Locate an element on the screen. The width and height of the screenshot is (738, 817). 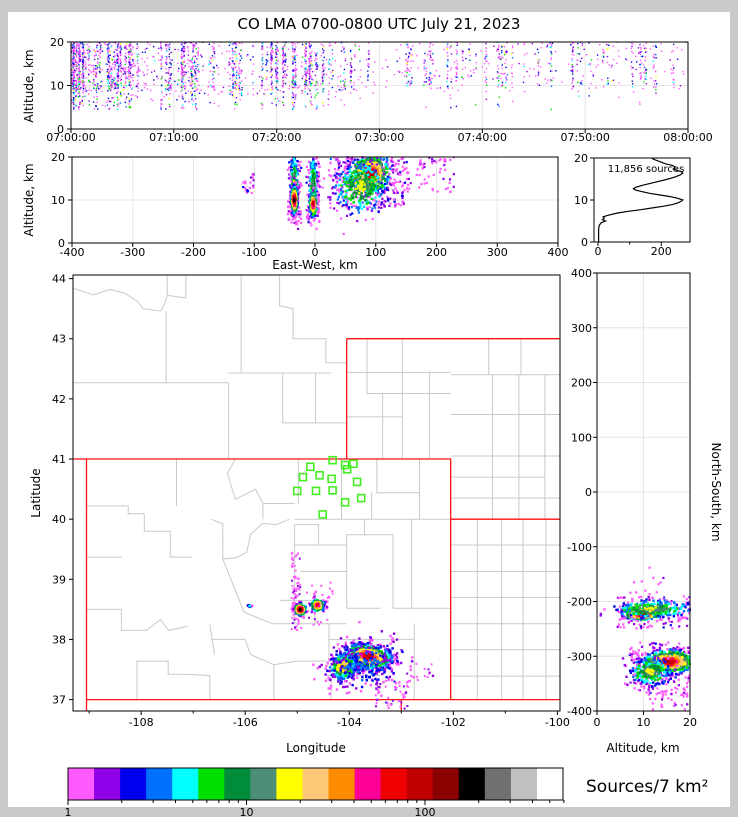
tick-label: 43 is located at coordinates (59, 339).